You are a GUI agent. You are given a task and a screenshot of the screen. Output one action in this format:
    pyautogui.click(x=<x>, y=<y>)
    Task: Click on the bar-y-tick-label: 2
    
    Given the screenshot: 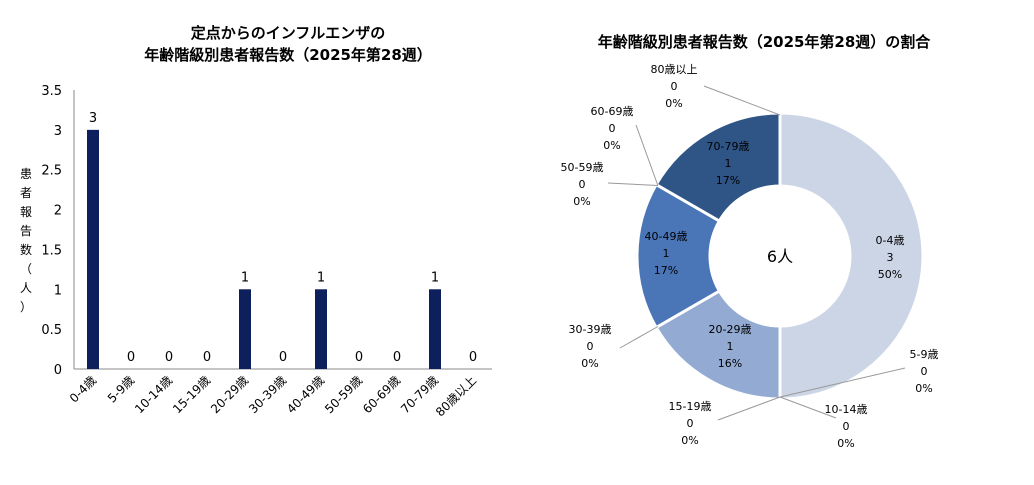 What is the action you would take?
    pyautogui.click(x=58, y=211)
    